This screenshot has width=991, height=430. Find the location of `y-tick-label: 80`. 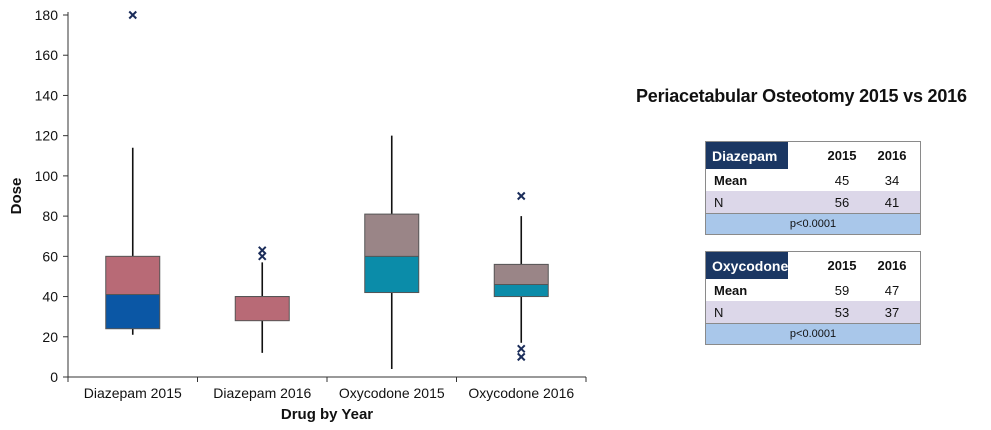

y-tick-label: 80 is located at coordinates (50, 216).